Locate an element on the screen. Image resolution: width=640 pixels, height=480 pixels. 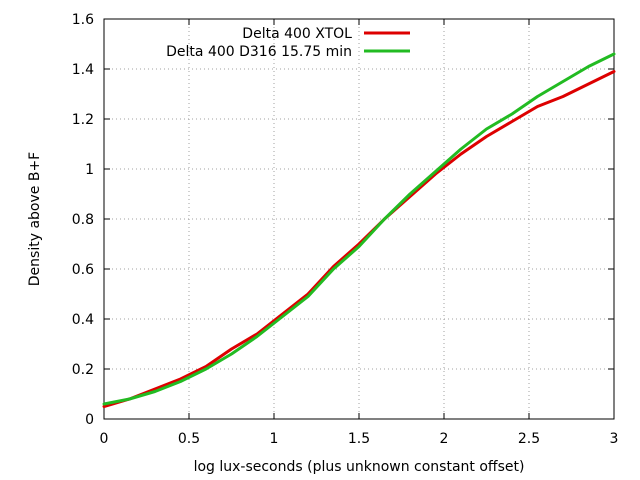
legend-label-1: Delta 400 XTOL is located at coordinates (297, 34).